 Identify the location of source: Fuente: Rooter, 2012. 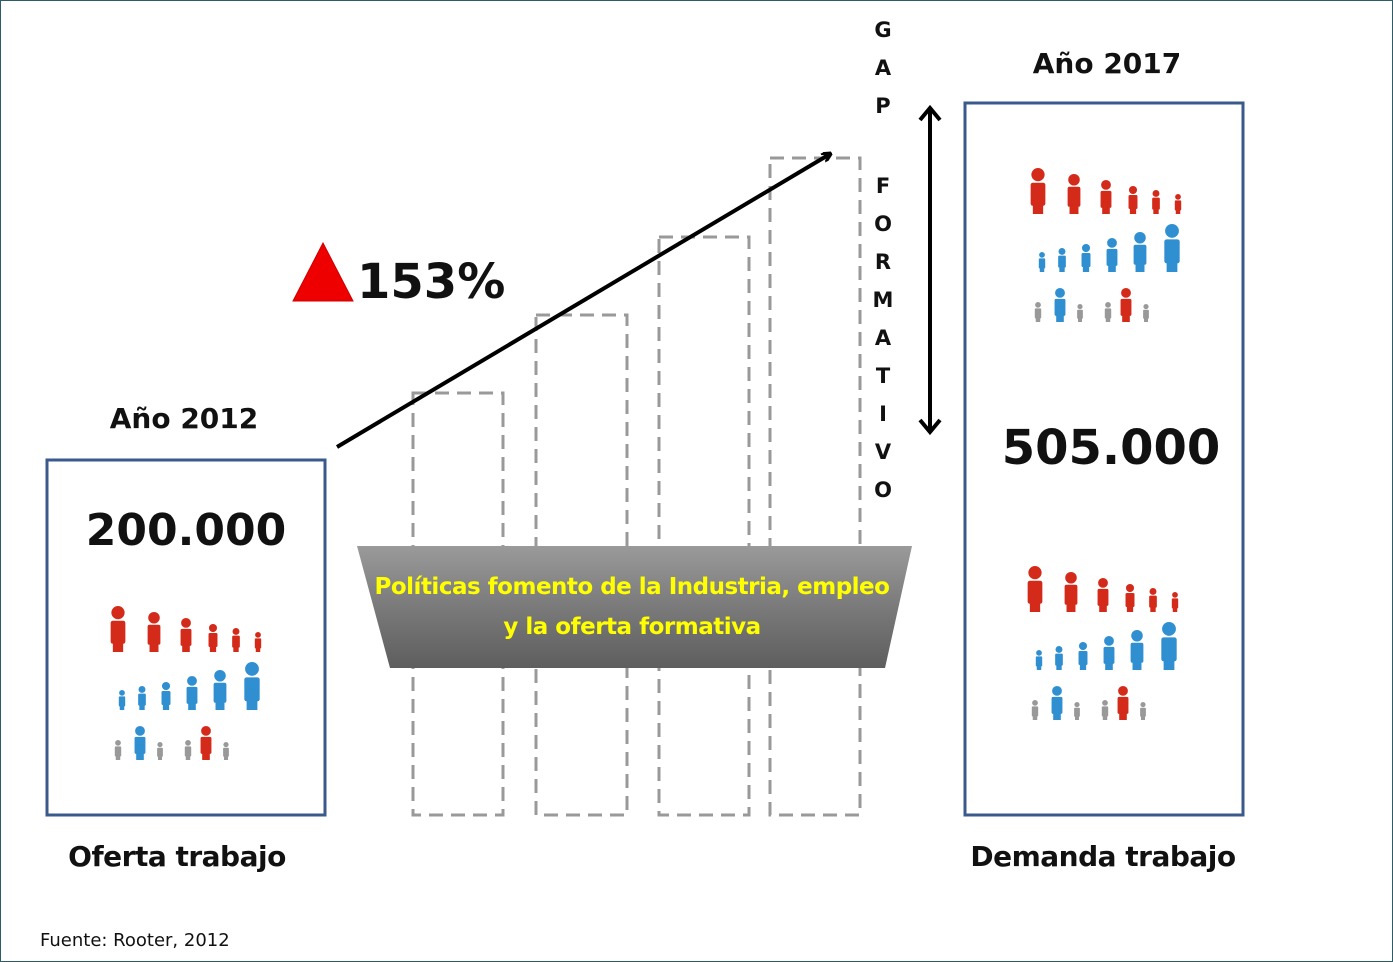
(135, 940).